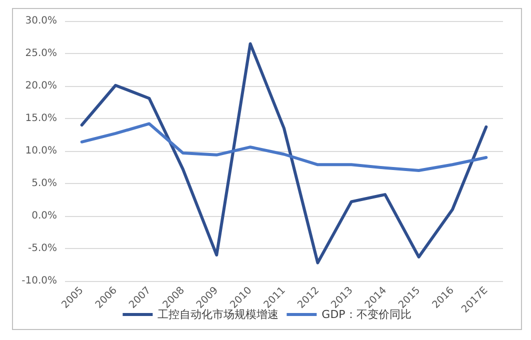  I want to click on y-tick-label: 5.0%, so click(44, 183).